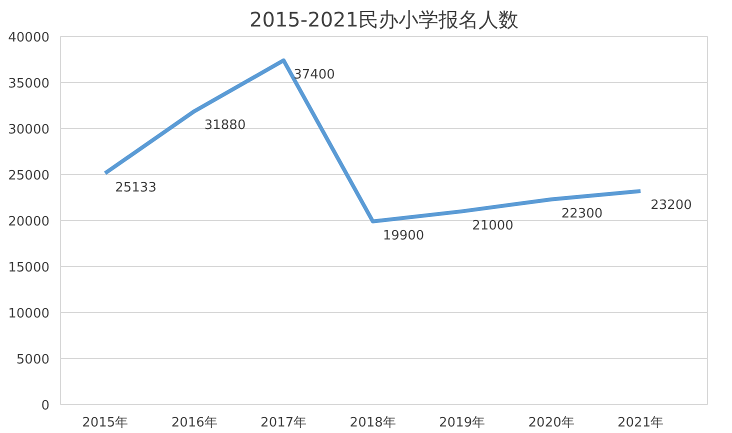  I want to click on y-tick-label: 5000, so click(33, 360).